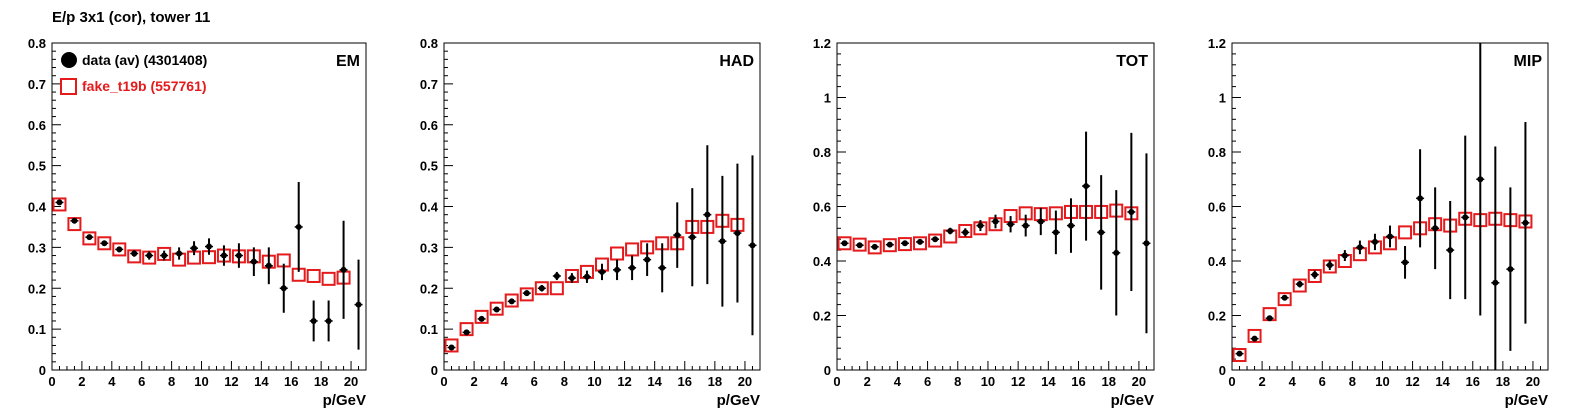 This screenshot has width=1575, height=419. What do you see at coordinates (201, 381) in the screenshot?
I see `x-tick-label: 10` at bounding box center [201, 381].